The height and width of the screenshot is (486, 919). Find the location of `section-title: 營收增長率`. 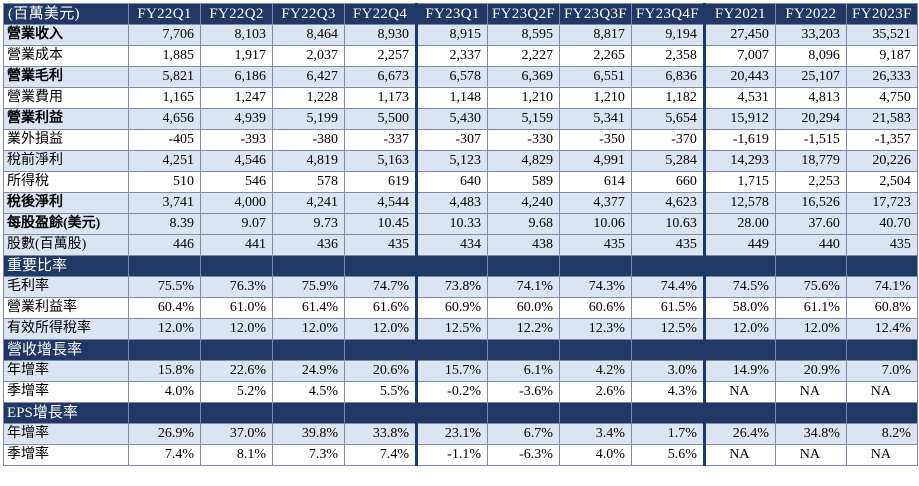

section-title: 營收增長率 is located at coordinates (66, 350).